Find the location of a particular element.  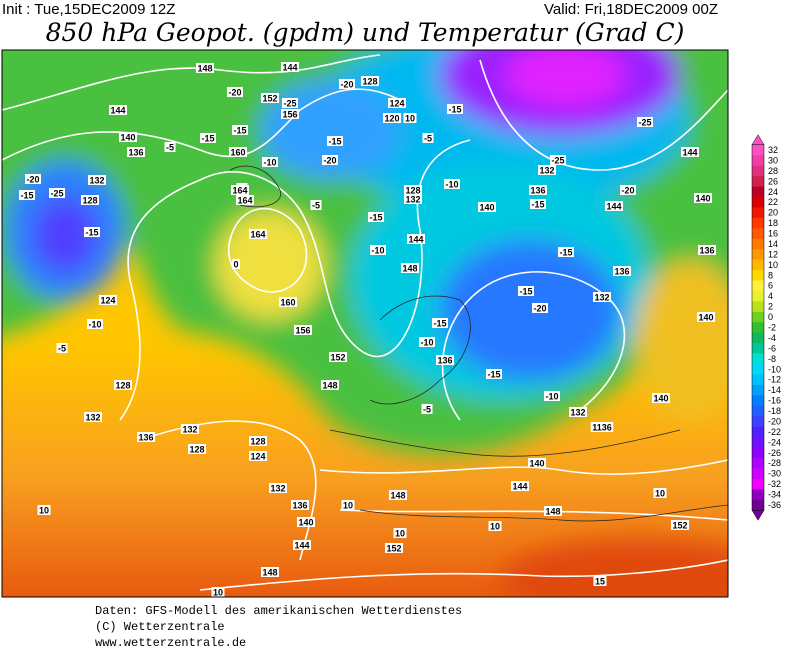

colorbar-label: -32 is located at coordinates (774, 484).